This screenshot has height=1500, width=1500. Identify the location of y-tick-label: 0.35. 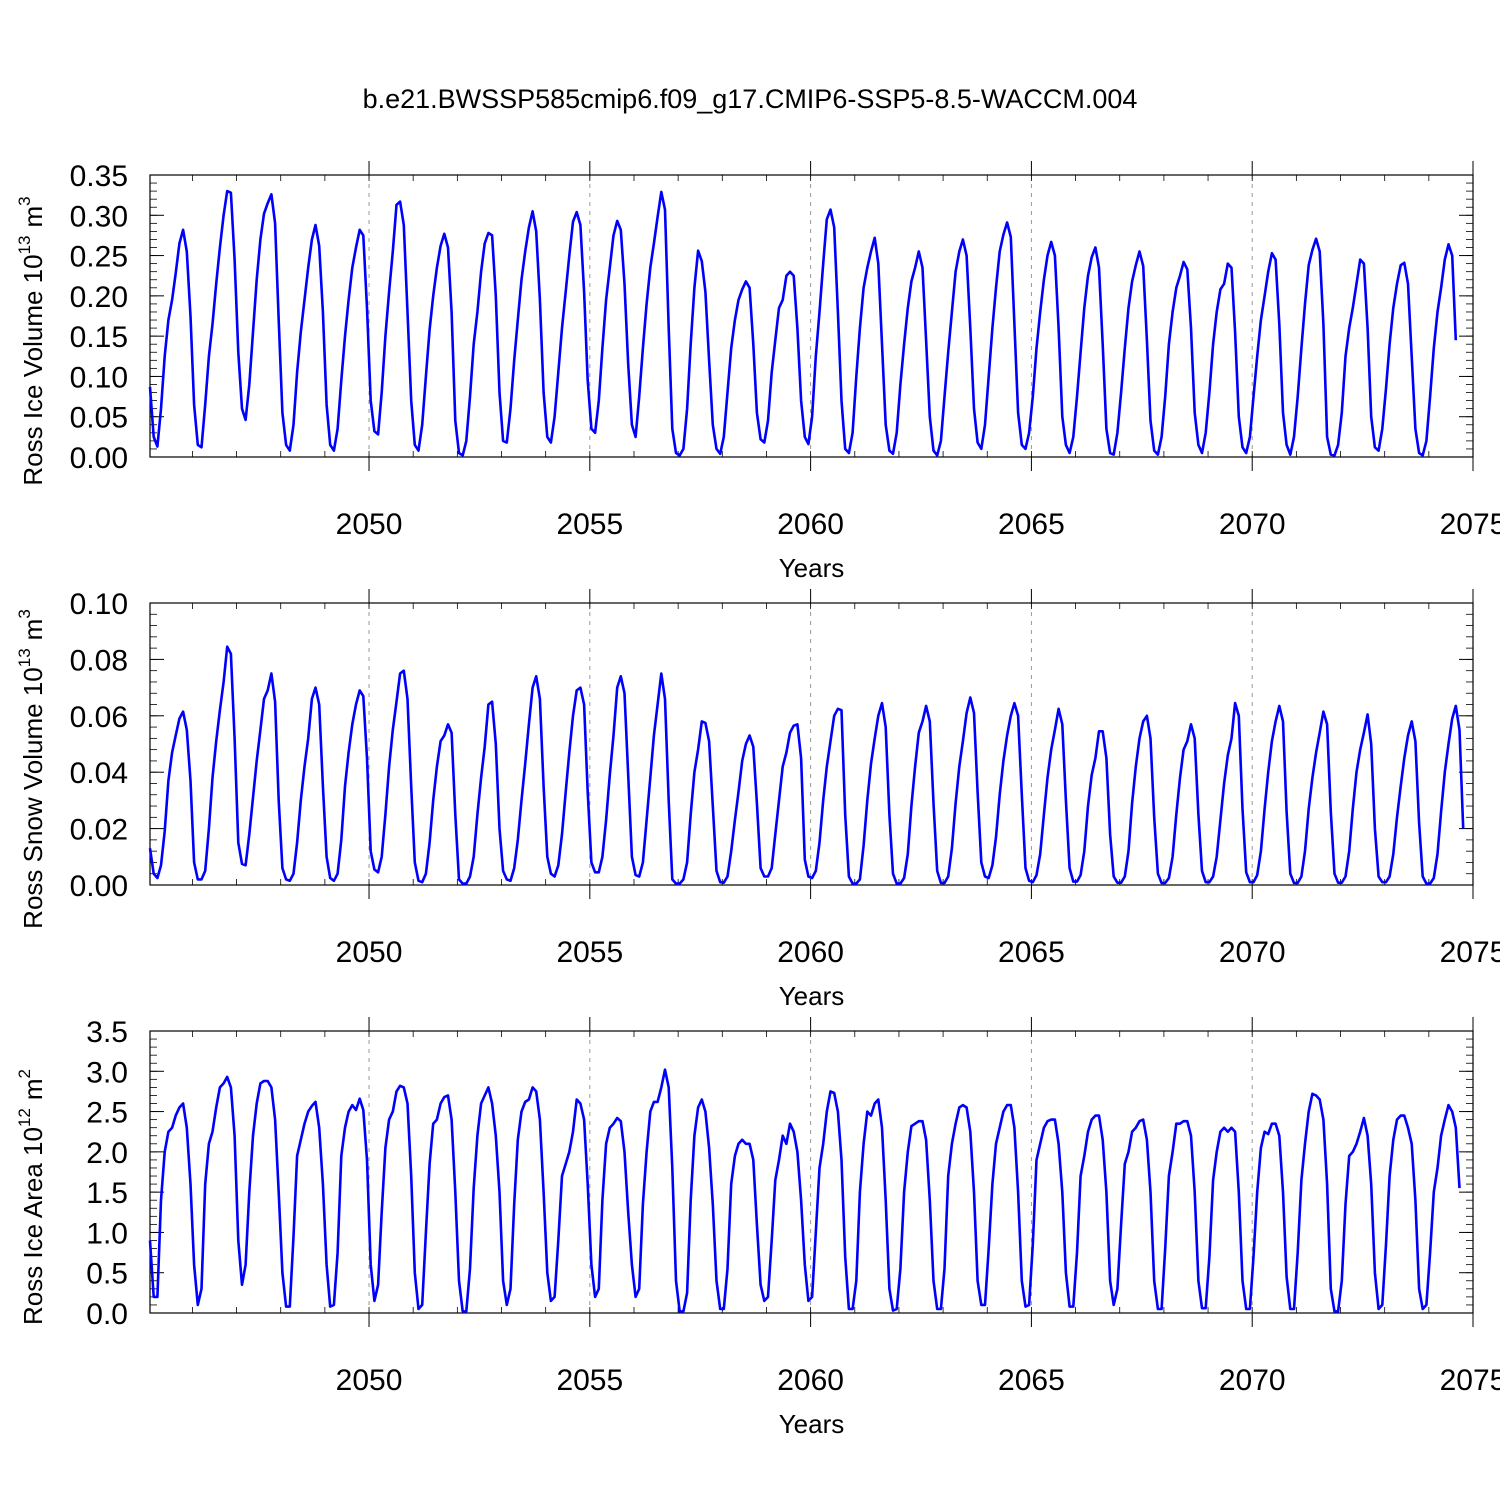
(99, 176).